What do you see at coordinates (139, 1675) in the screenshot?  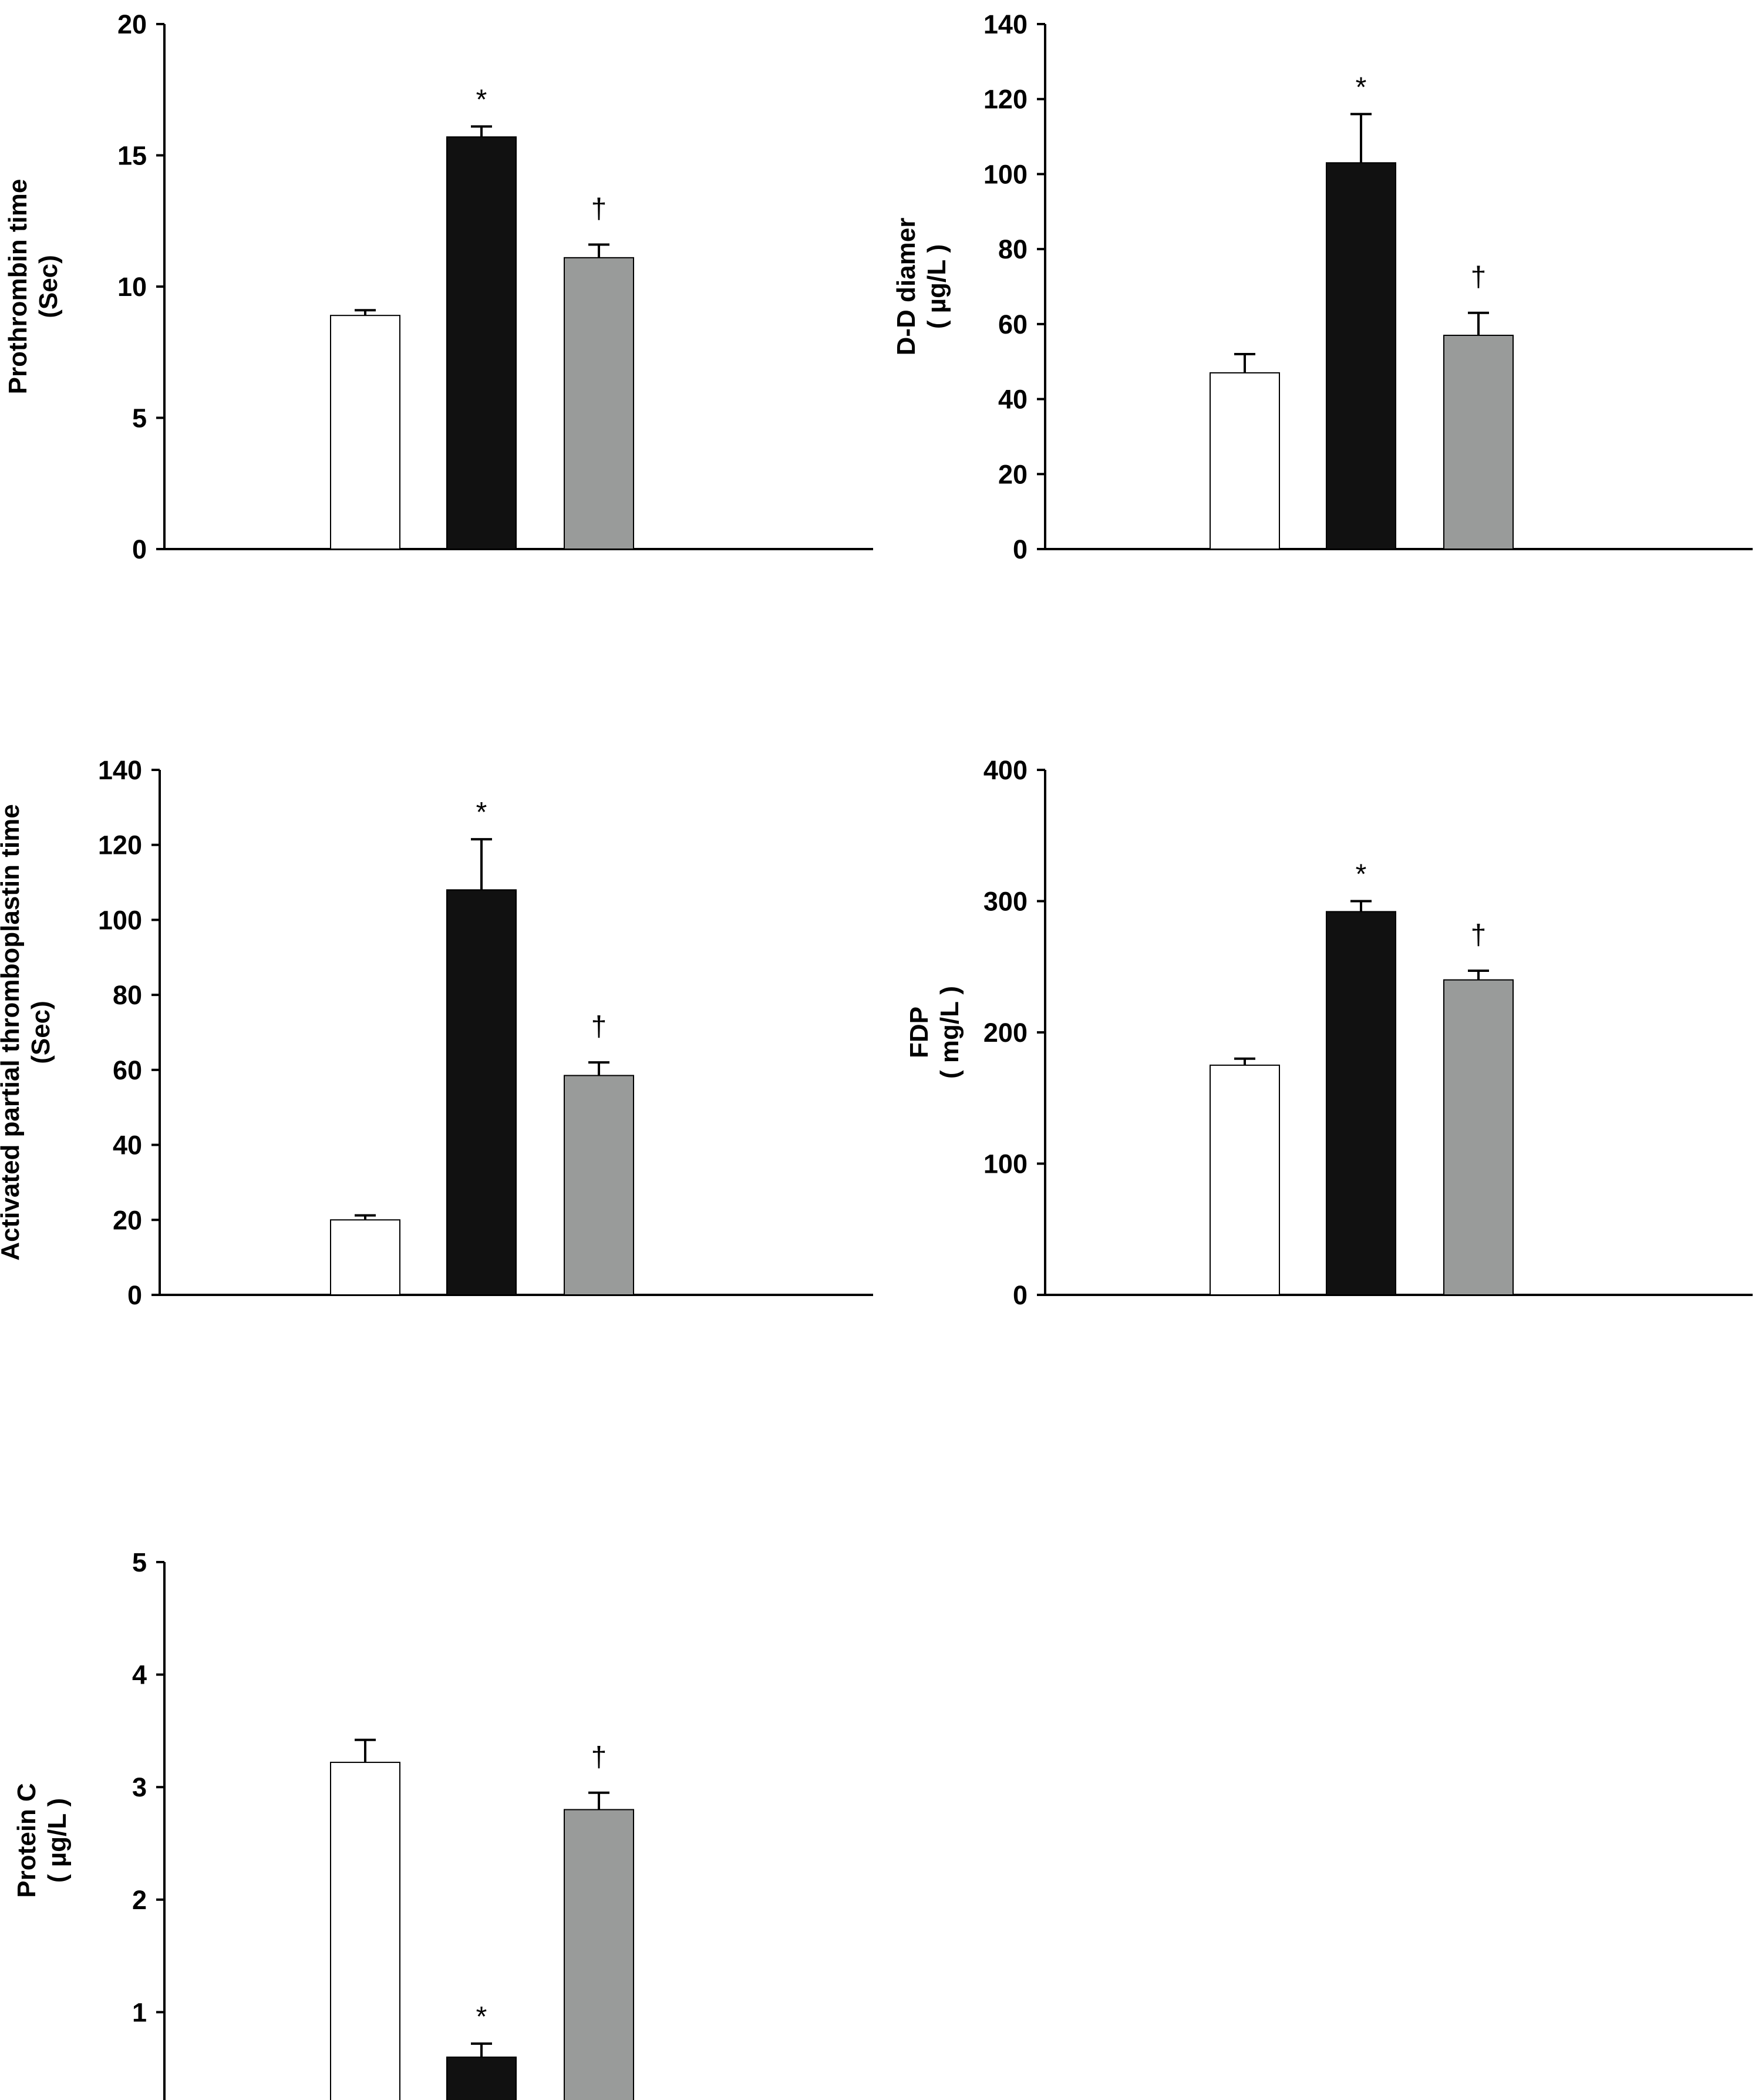 I see `y-tick-label: 4` at bounding box center [139, 1675].